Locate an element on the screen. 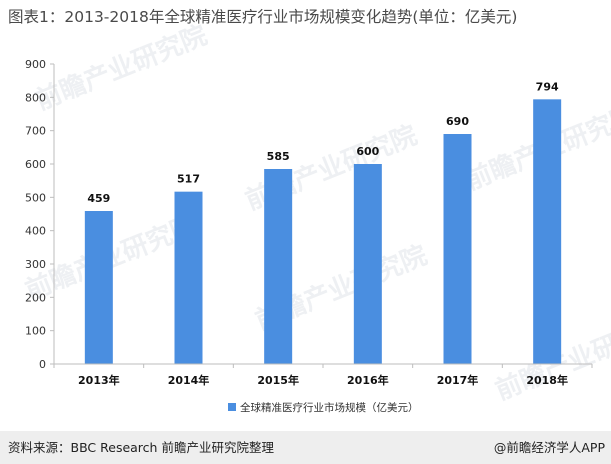 This screenshot has height=464, width=611. data-label: 517 is located at coordinates (188, 179).